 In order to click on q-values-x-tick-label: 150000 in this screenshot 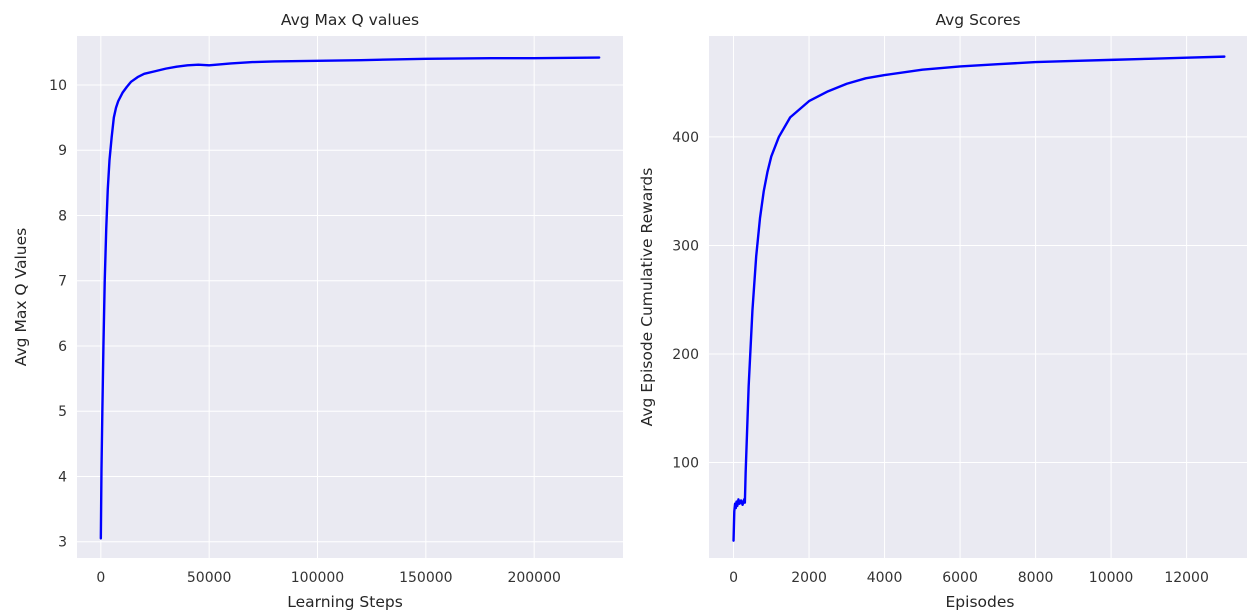, I will do `click(425, 578)`.